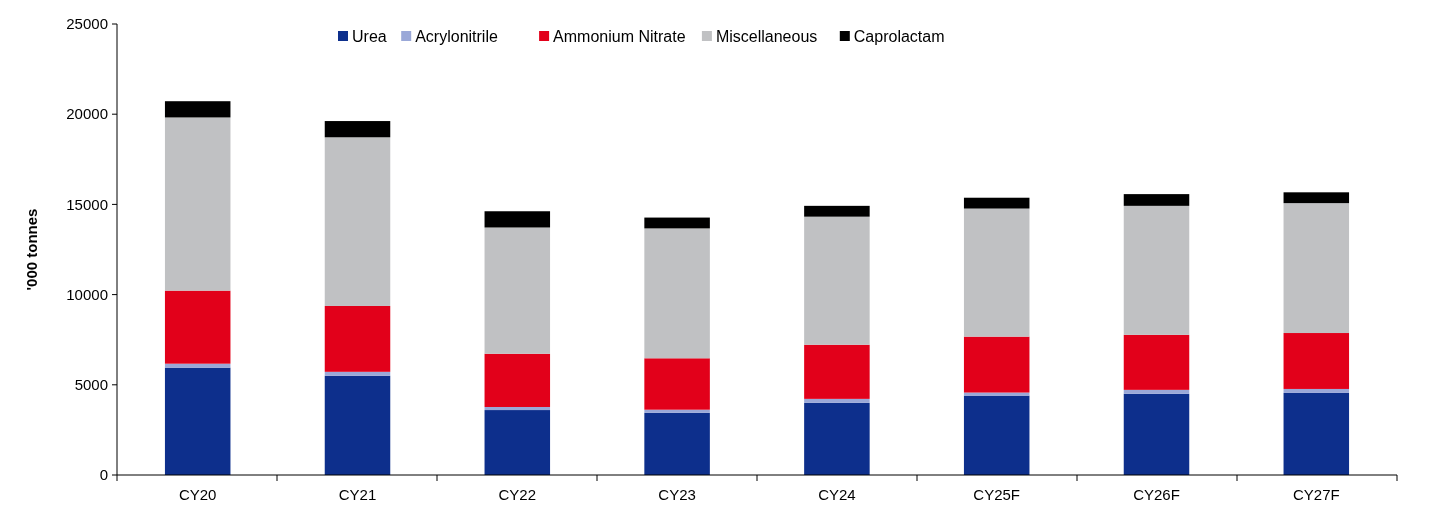  I want to click on x-tick-label: CY21, so click(357, 494).